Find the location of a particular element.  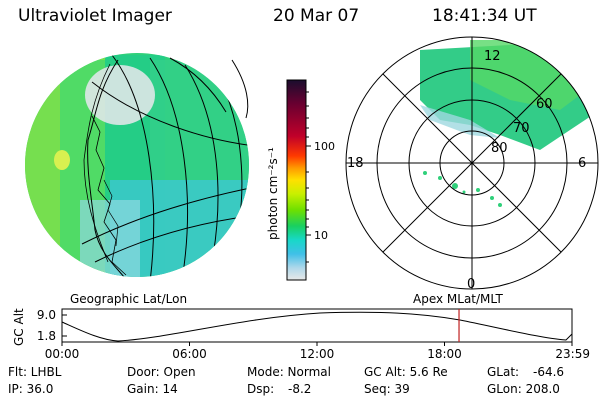

alt-axis-label: GC Alt is located at coordinates (19, 327).